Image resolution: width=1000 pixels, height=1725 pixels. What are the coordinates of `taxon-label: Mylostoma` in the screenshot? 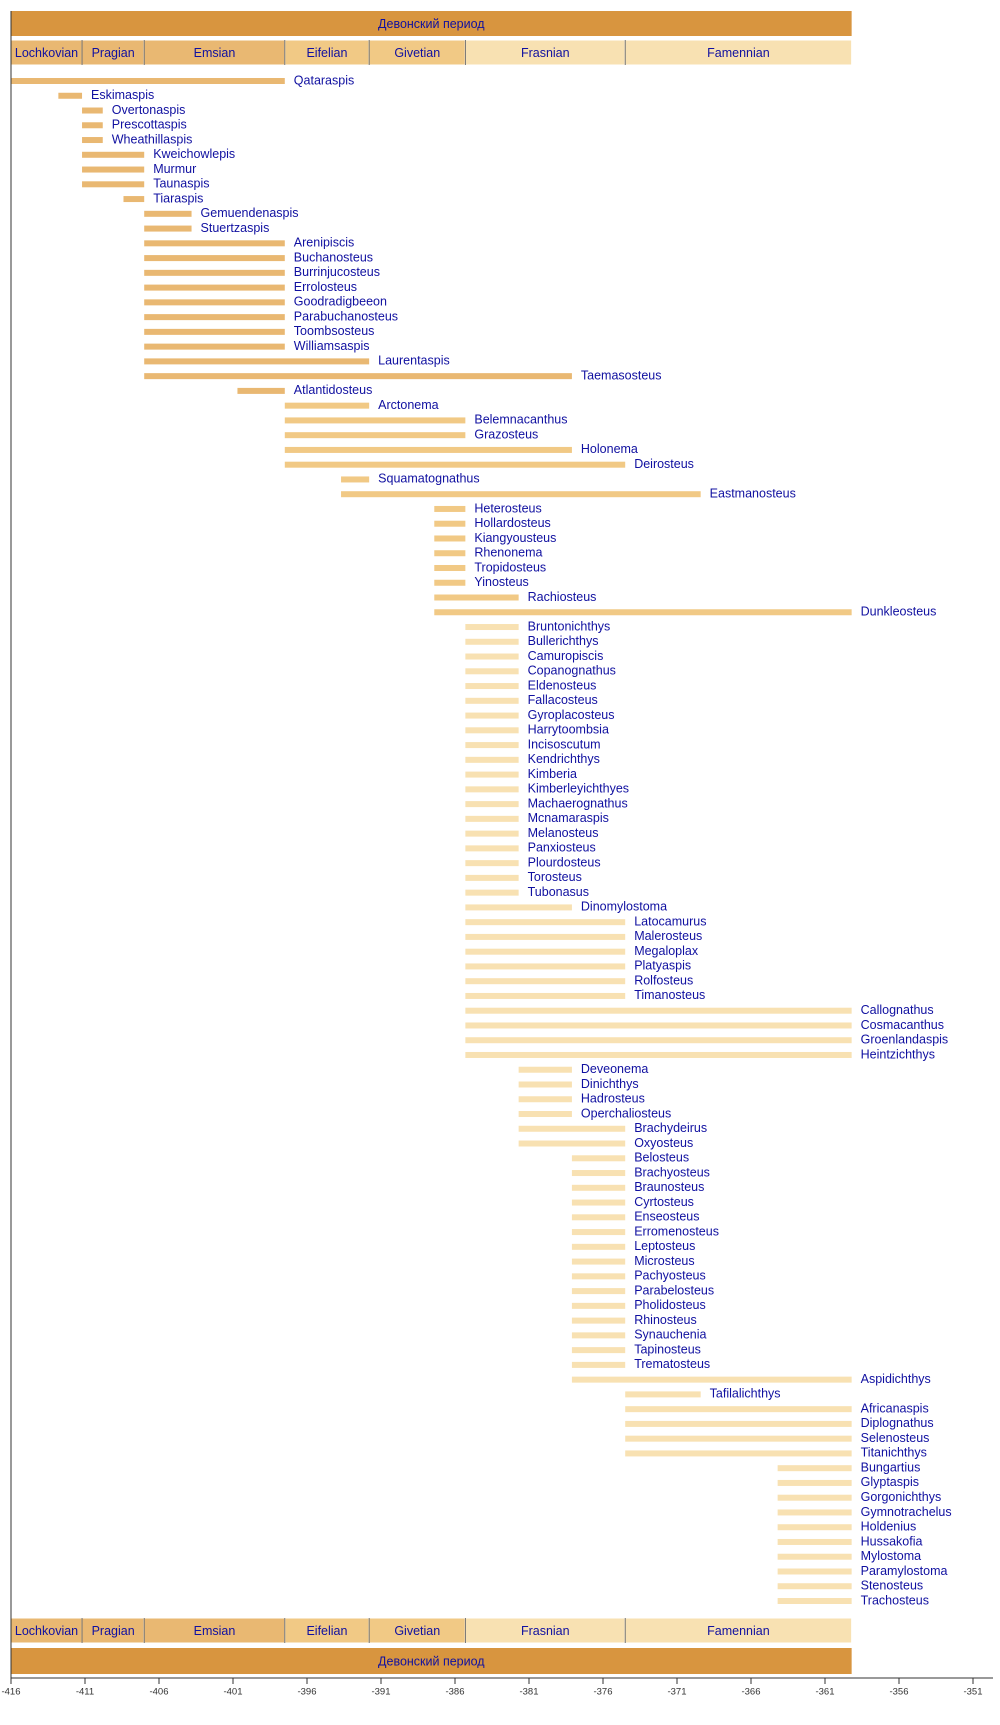 It's located at (891, 1556).